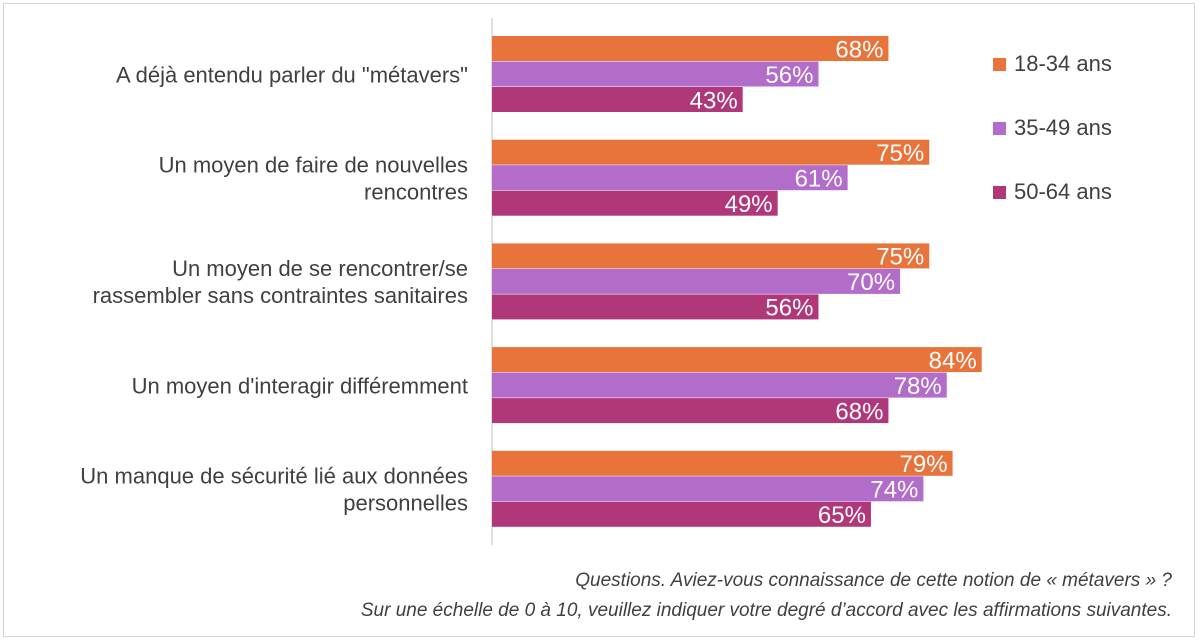 The width and height of the screenshot is (1200, 642). Describe the element at coordinates (300, 385) in the screenshot. I see `category-label: Un moyen d'interagir différemment` at that location.